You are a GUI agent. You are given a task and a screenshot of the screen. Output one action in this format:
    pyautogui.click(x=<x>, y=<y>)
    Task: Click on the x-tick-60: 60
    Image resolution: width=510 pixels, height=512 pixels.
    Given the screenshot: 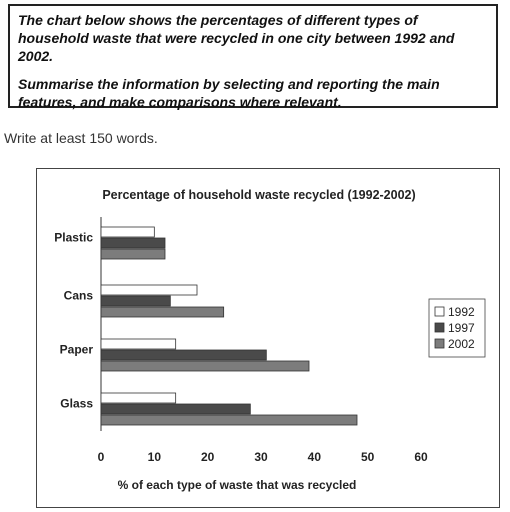 What is the action you would take?
    pyautogui.click(x=421, y=457)
    